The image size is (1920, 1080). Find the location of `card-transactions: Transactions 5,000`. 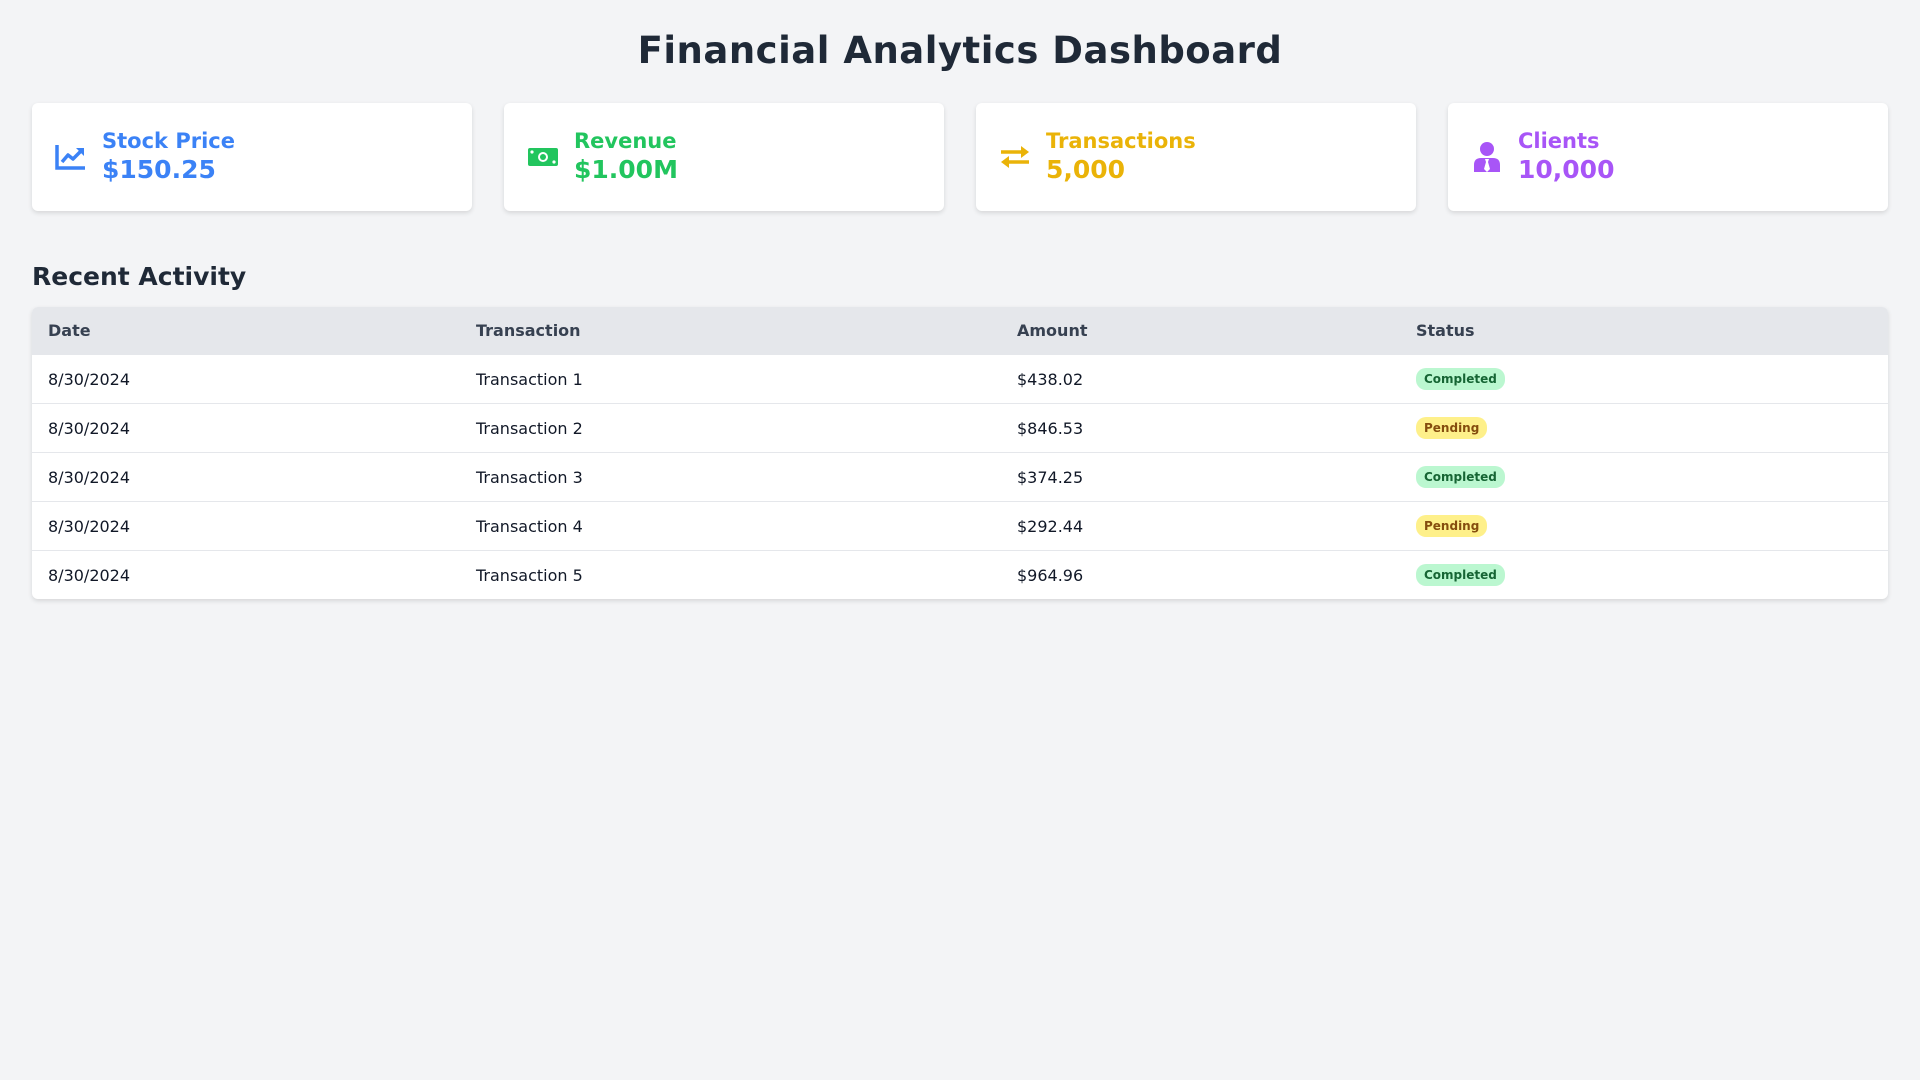

card-transactions: Transactions 5,000 is located at coordinates (1196, 157).